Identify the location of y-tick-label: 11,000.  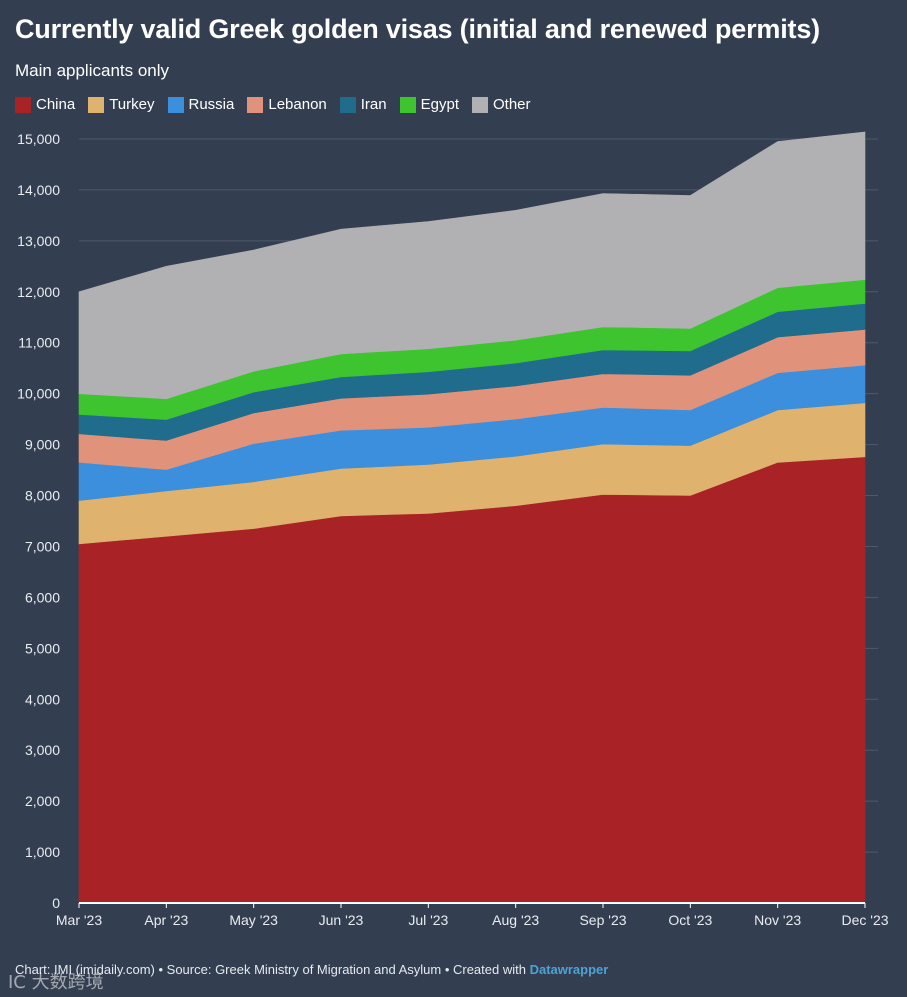
(39, 343).